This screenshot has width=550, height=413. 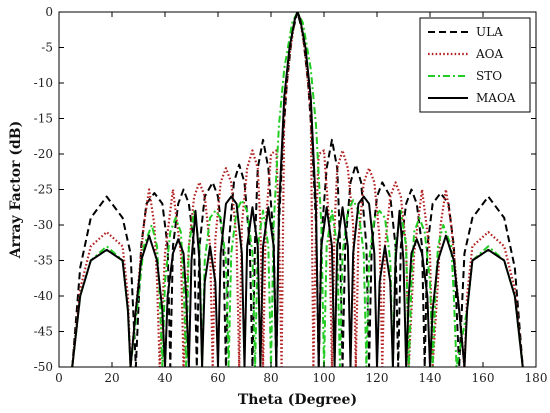 I want to click on y-tick-label: -10, so click(x=43, y=83).